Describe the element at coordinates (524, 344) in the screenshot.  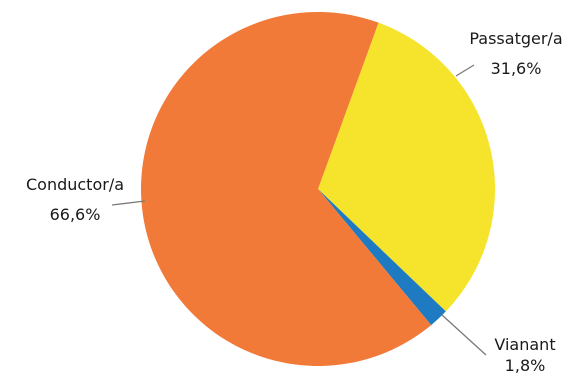
I see `slice-name-vianant: Vianant` at that location.